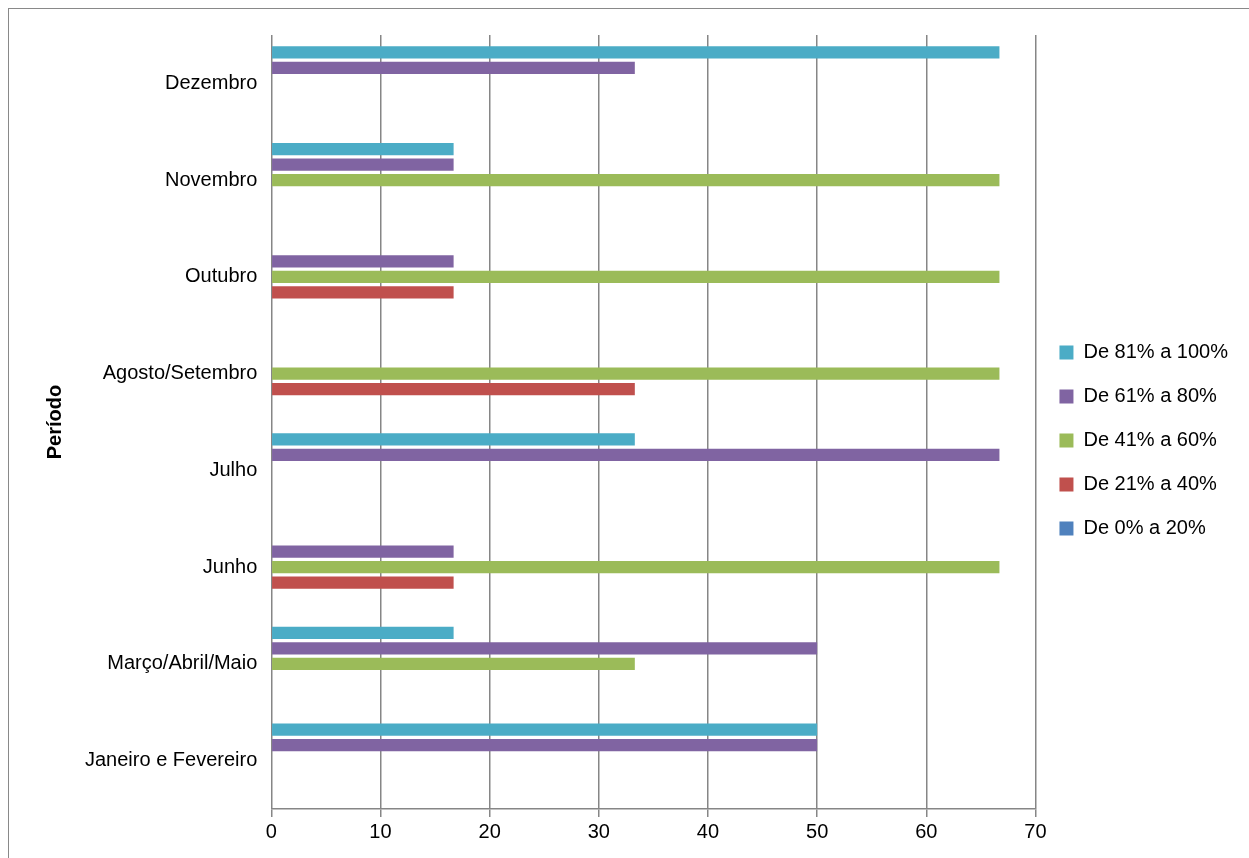 Image resolution: width=1249 pixels, height=858 pixels. Describe the element at coordinates (182, 662) in the screenshot. I see `y-tick-label: Março/Abril/Maio` at that location.